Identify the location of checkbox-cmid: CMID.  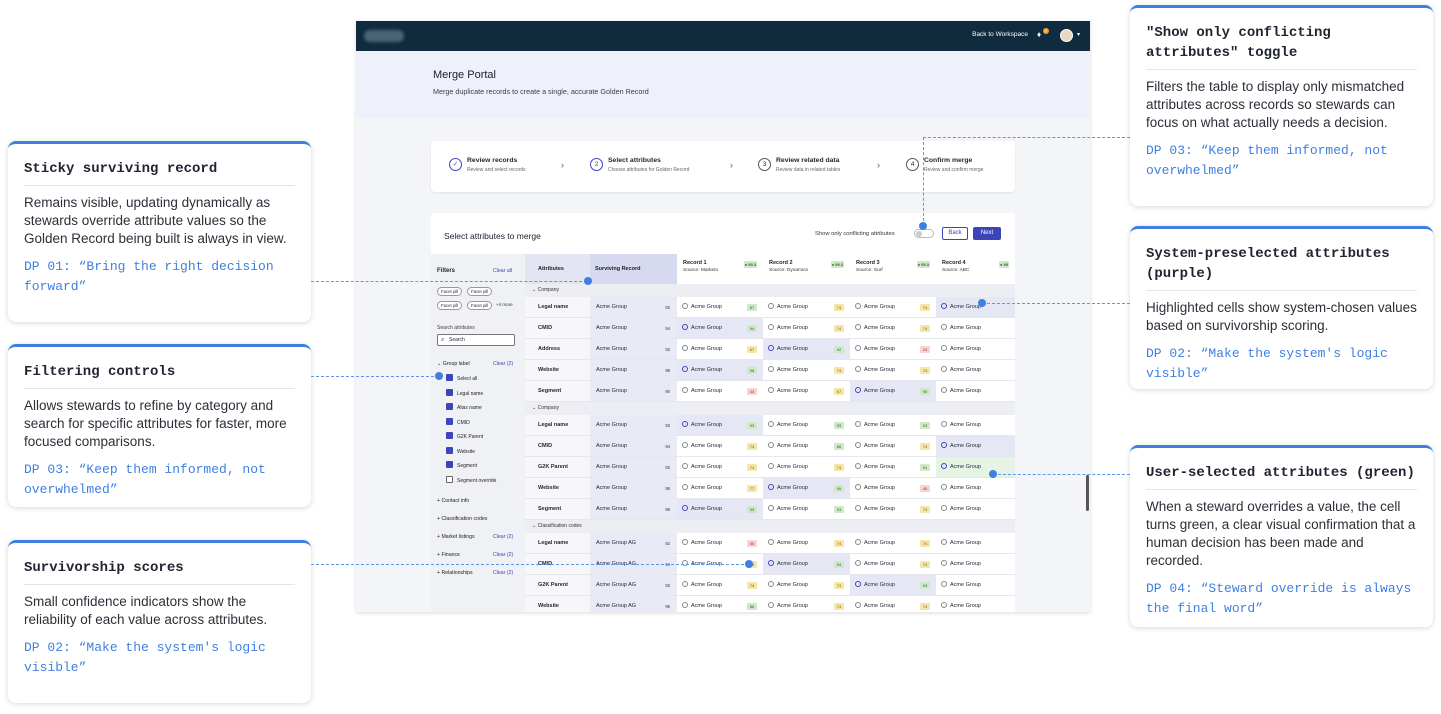
(458, 422).